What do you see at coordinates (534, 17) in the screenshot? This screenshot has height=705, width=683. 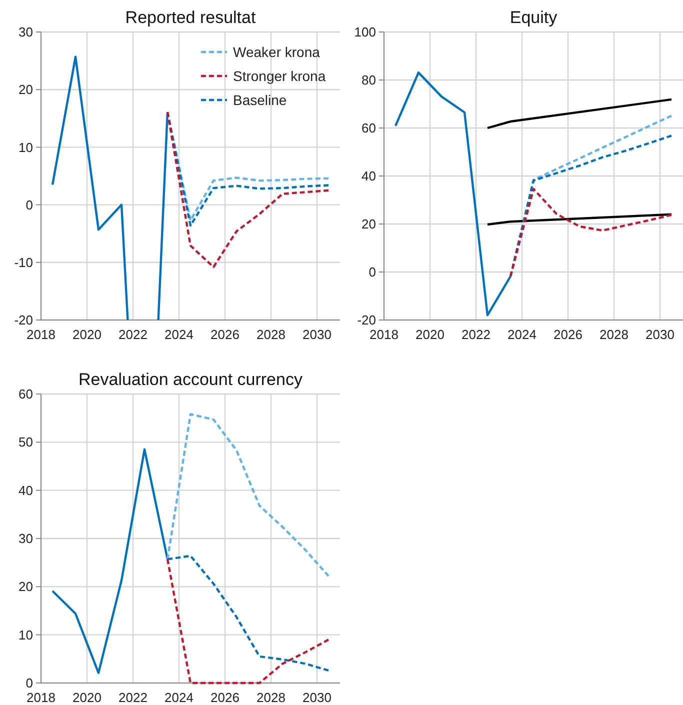 I see `chart-title: Equity` at bounding box center [534, 17].